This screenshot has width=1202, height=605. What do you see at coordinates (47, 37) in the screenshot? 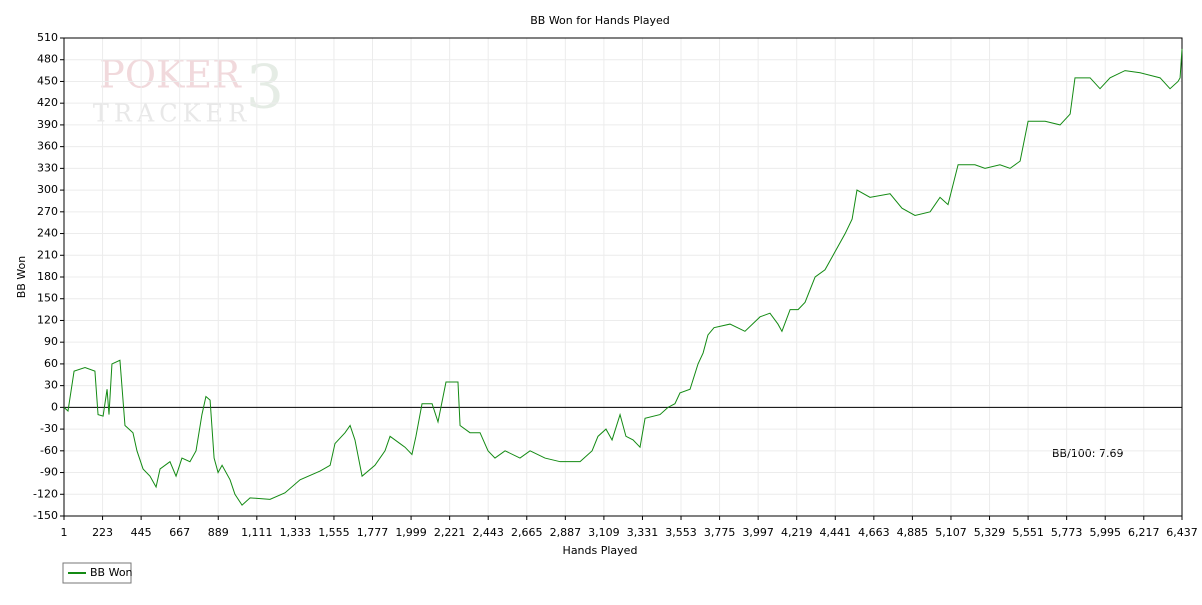
I see `y-tick-label: 510` at bounding box center [47, 37].